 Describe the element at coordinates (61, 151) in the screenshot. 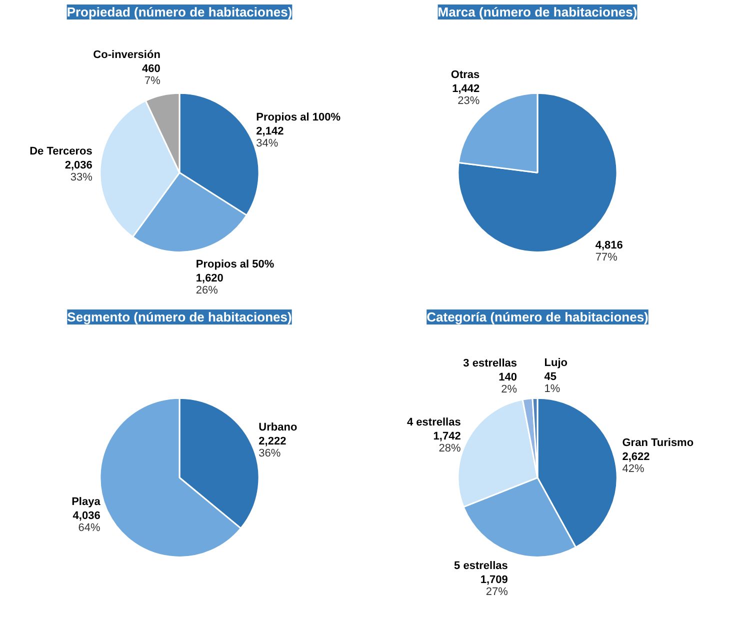

I see `slice-label: De Terceros` at that location.